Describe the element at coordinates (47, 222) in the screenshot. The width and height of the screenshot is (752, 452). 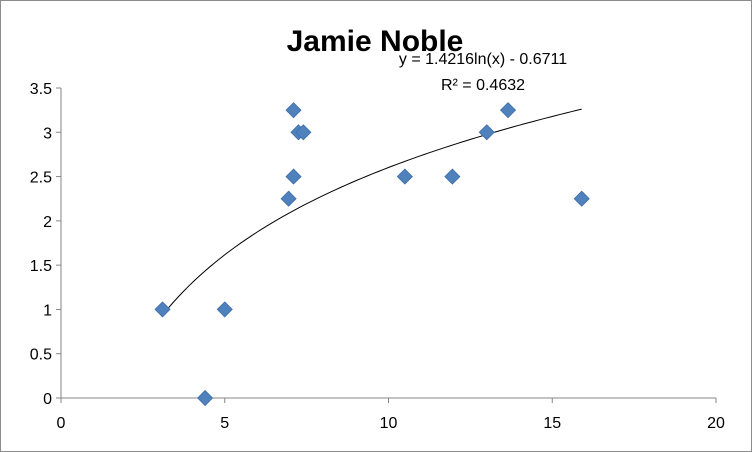
I see `y-tick-label: 2` at that location.